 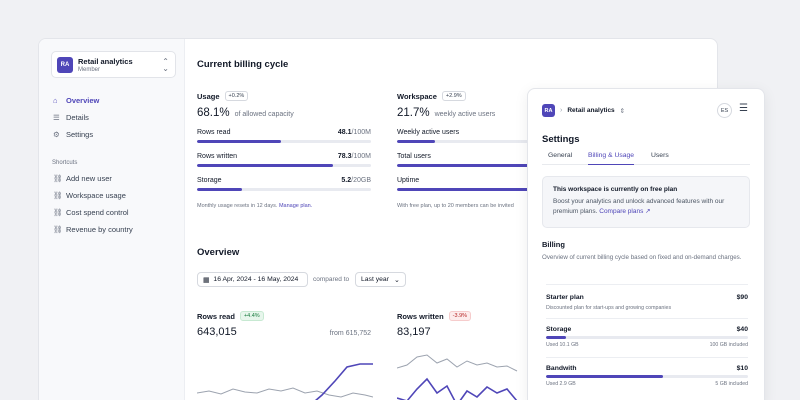 I want to click on list-icon: ☰, so click(x=56, y=117).